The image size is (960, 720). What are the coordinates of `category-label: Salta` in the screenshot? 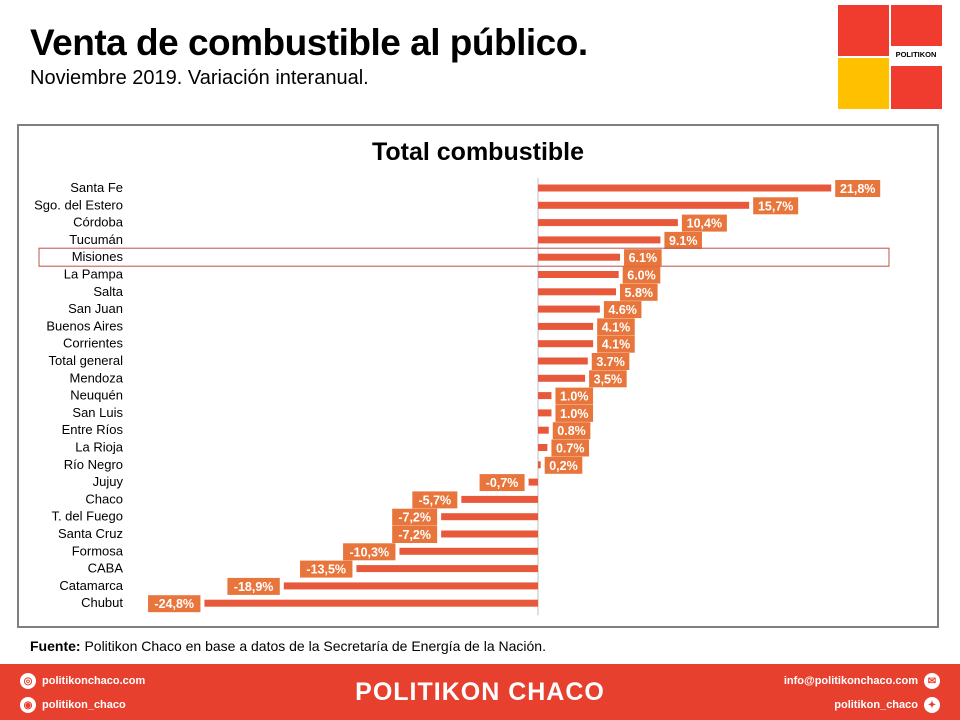 It's located at (108, 291).